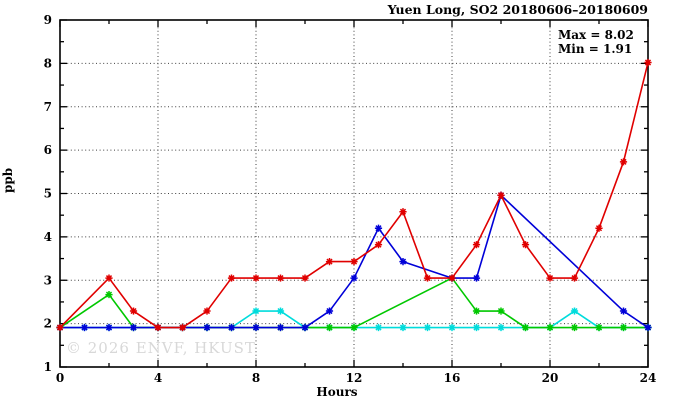 Image resolution: width=674 pixels, height=409 pixels. Describe the element at coordinates (452, 378) in the screenshot. I see `x-tick-label: 16` at that location.